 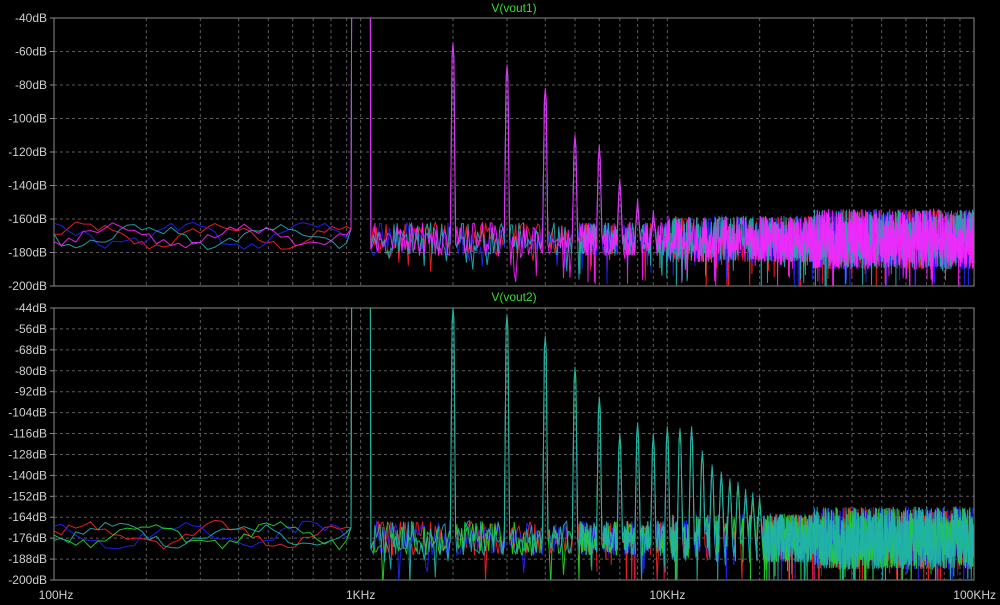 I want to click on y-tick-label: -116dB, so click(x=28, y=434).